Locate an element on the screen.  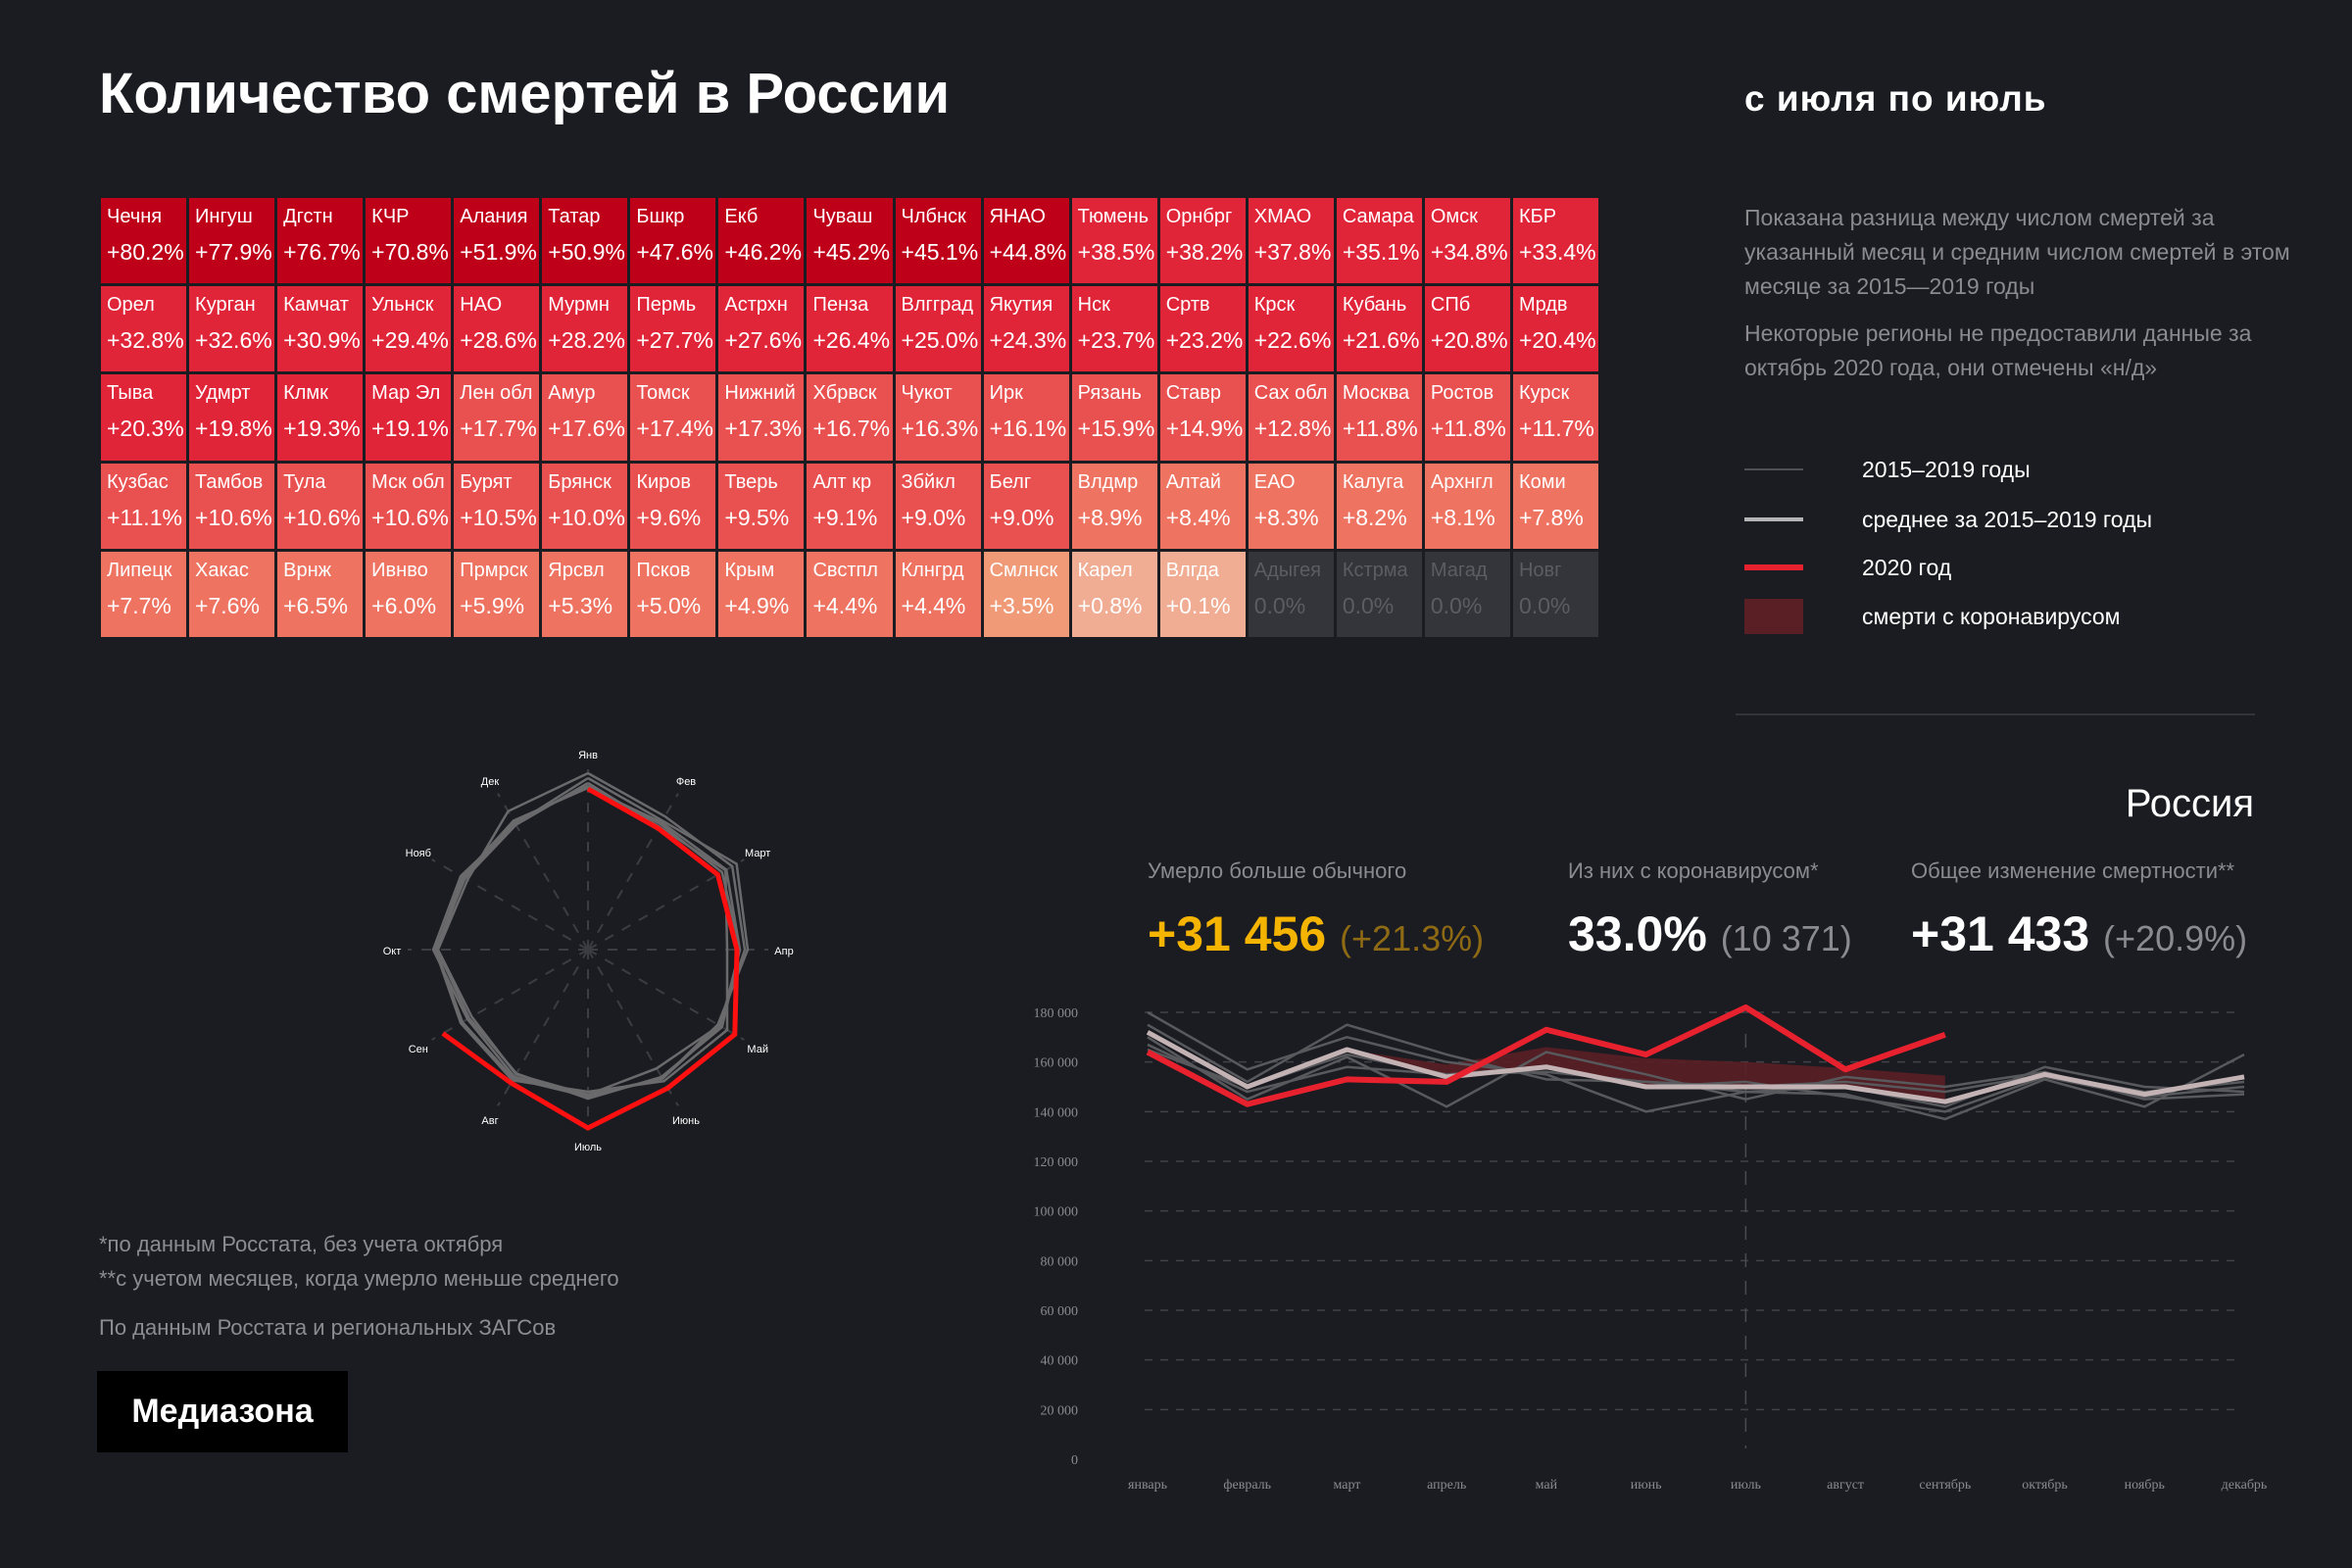
region-name: Крым is located at coordinates (749, 570).